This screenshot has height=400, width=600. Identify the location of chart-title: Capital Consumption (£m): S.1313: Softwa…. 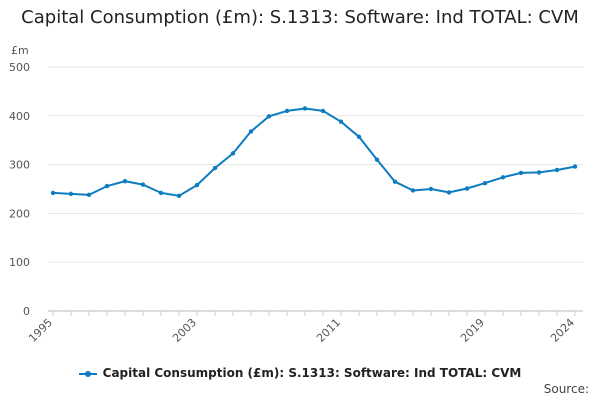
(300, 17).